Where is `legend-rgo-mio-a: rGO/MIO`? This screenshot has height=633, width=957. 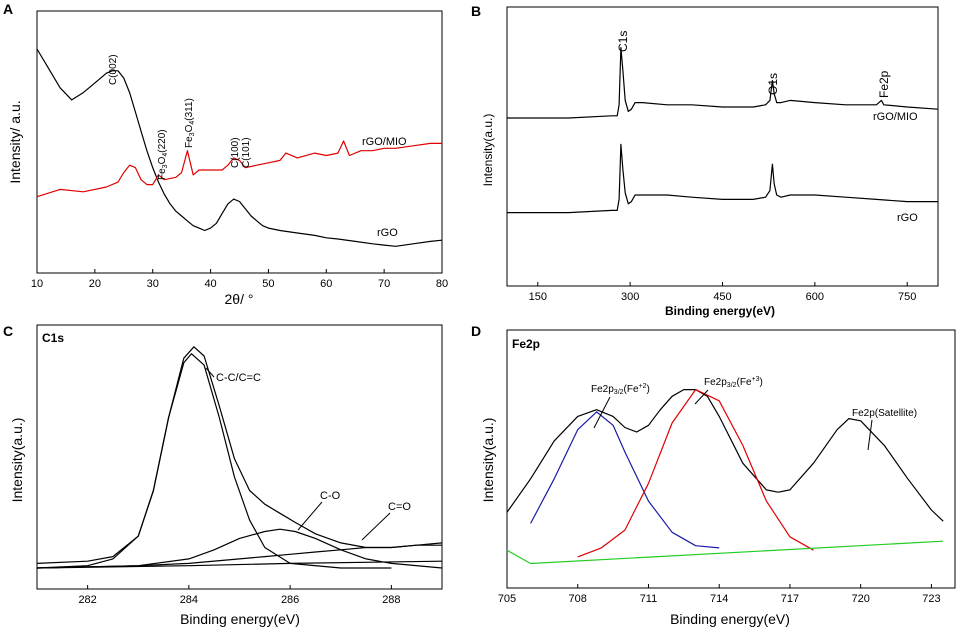 legend-rgo-mio-a: rGO/MIO is located at coordinates (384, 142).